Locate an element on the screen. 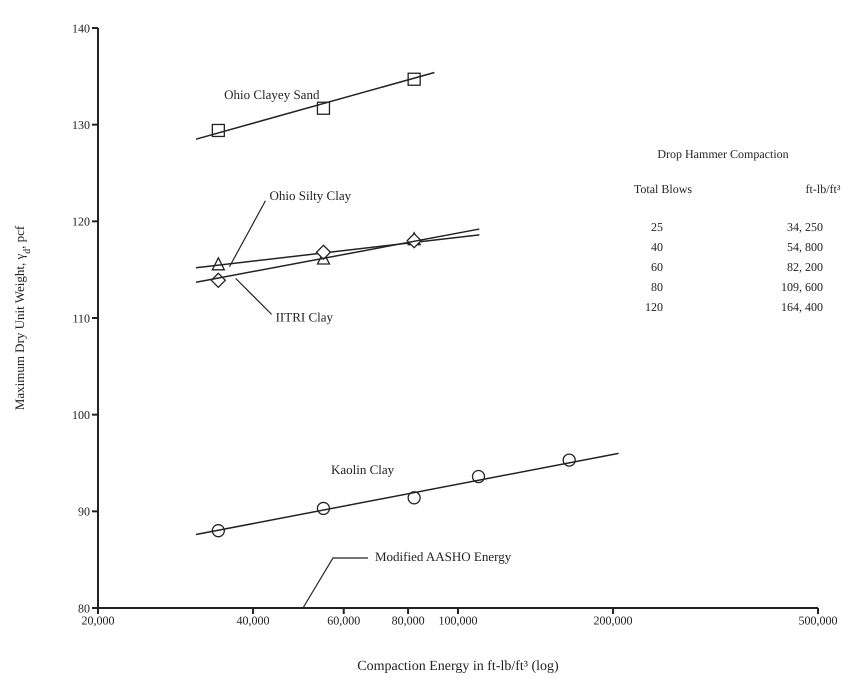  y-tick-label: 80 is located at coordinates (84, 608).